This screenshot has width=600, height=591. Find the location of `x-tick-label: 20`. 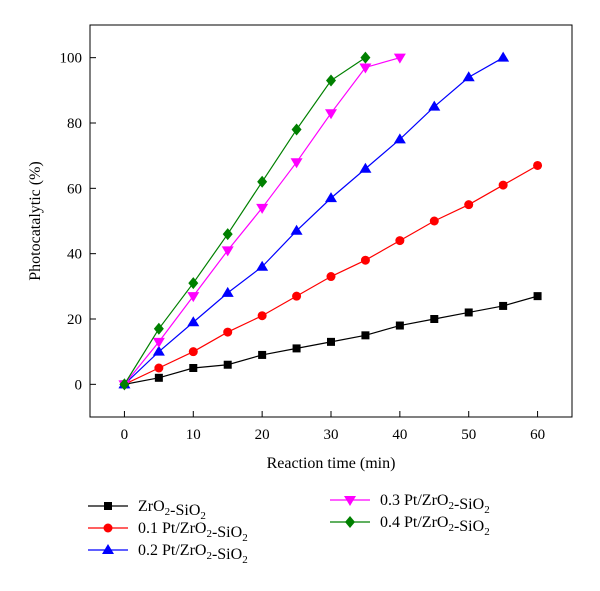

x-tick-label: 20 is located at coordinates (262, 435).